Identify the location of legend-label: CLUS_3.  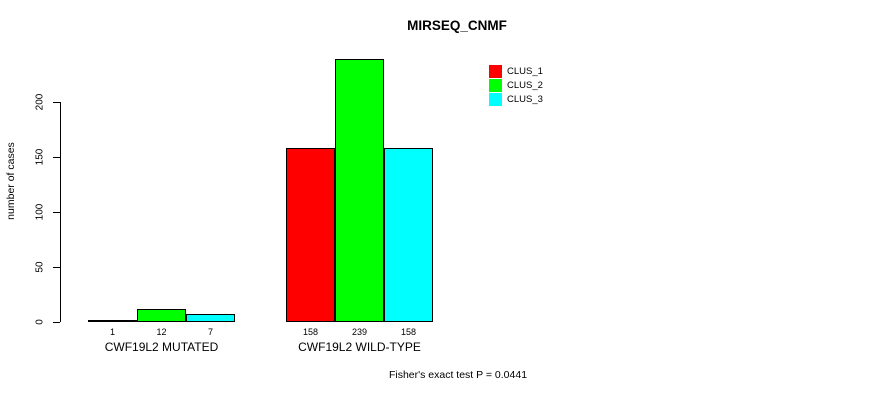
(525, 99).